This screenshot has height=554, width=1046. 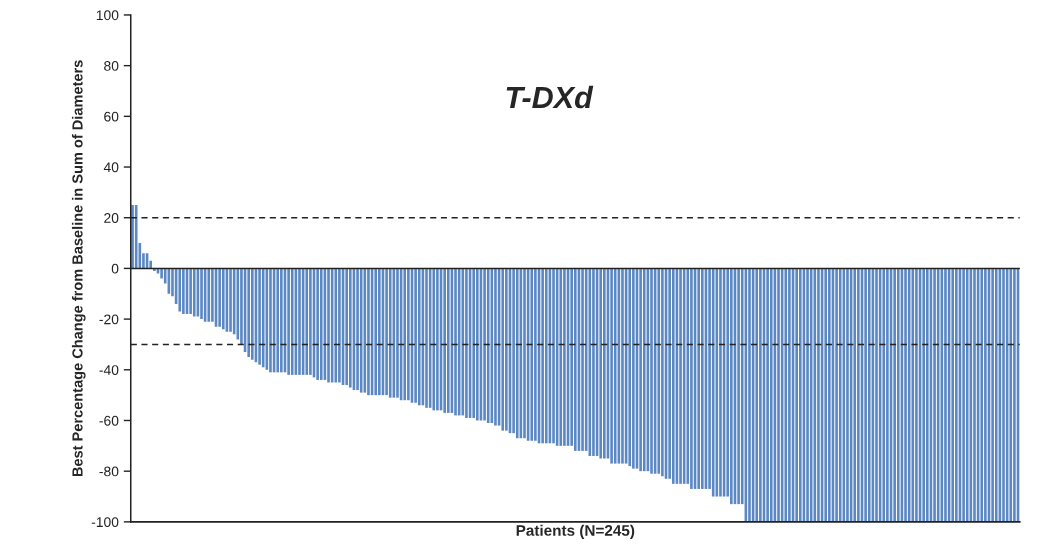 What do you see at coordinates (111, 116) in the screenshot?
I see `y-tick-label: 60` at bounding box center [111, 116].